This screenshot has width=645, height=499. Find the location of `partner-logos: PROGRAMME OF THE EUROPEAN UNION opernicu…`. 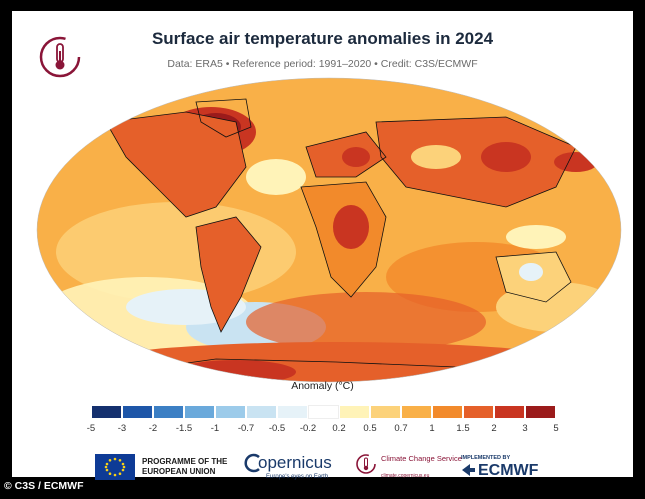

partner-logos: PROGRAMME OF THE EUROPEAN UNION opernicu… is located at coordinates (322, 461).